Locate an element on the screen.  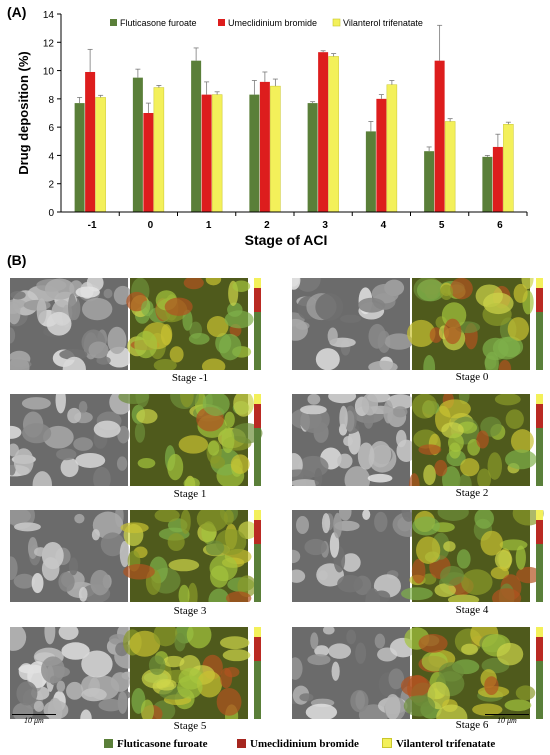
legend-item-fluticasone: Fluticasone furoate is located at coordinates (156, 744).